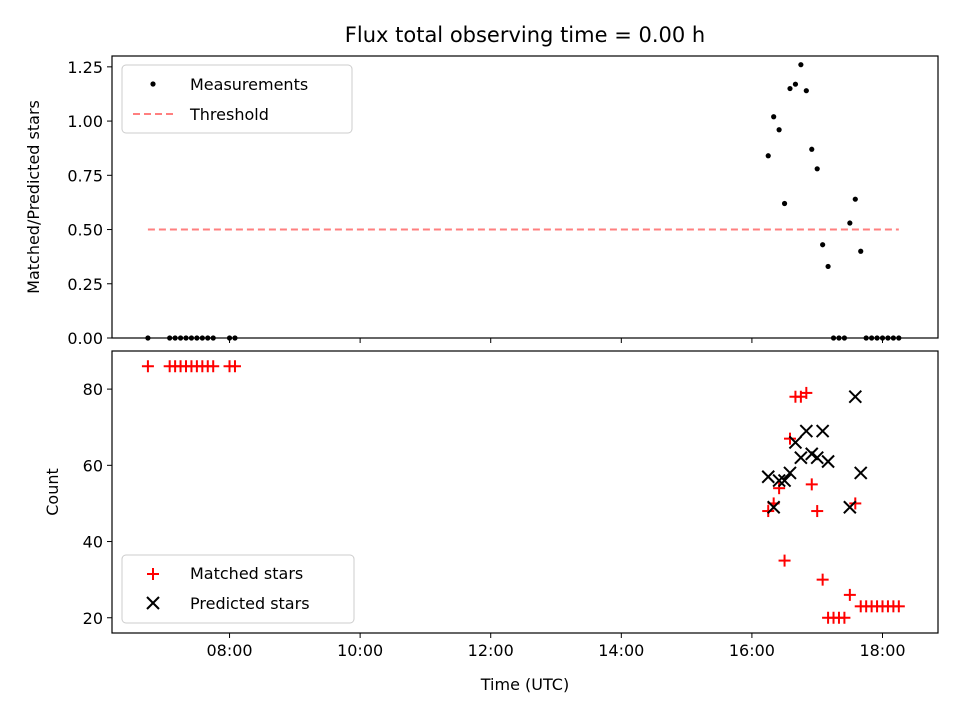  I want to click on x-axis-title: Time (UTC), so click(524, 684).